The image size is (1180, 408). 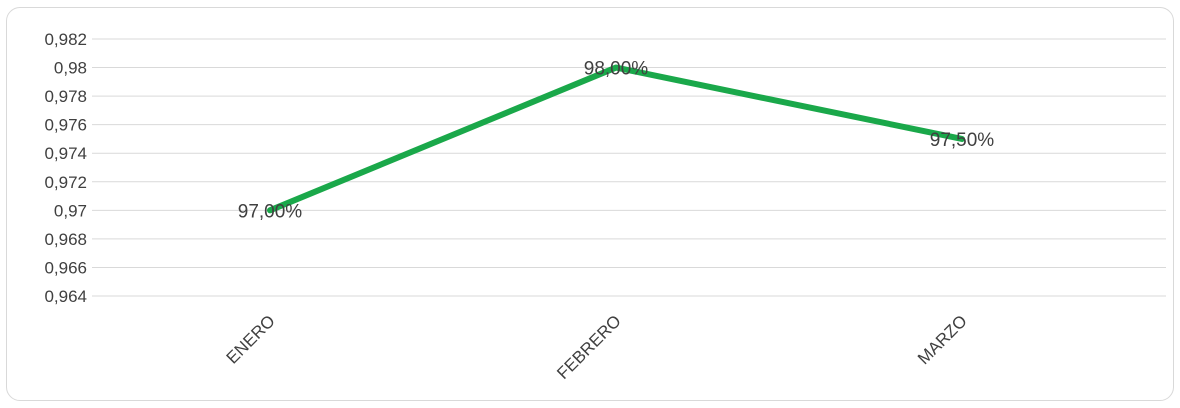 What do you see at coordinates (616, 69) in the screenshot?
I see `data-label: 98,00%` at bounding box center [616, 69].